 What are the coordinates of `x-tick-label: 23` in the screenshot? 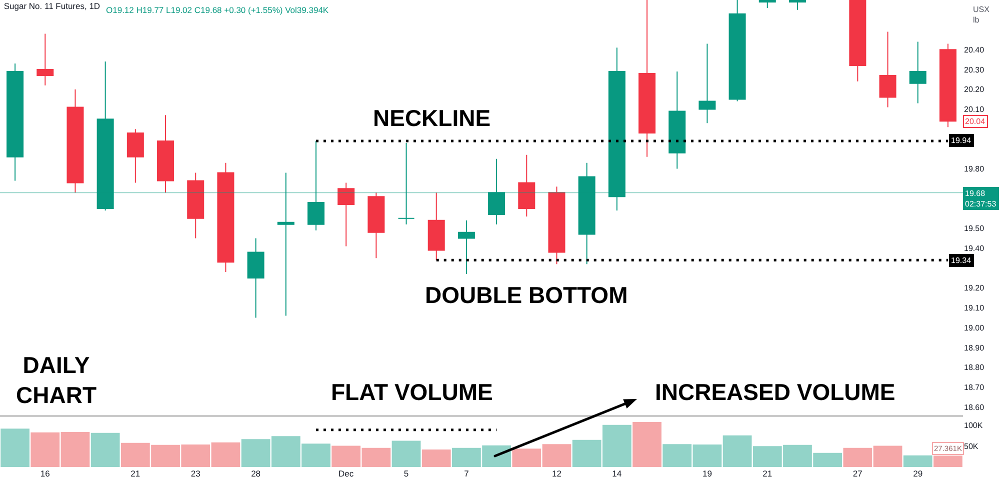 It's located at (195, 473).